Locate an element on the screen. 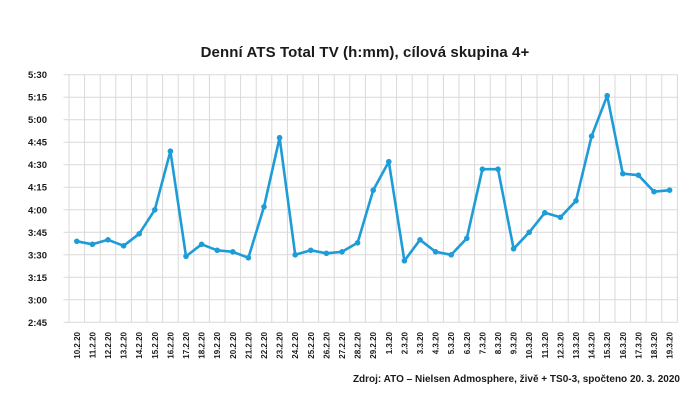 The image size is (700, 414). y-tick-label: 3:00 is located at coordinates (37, 300).